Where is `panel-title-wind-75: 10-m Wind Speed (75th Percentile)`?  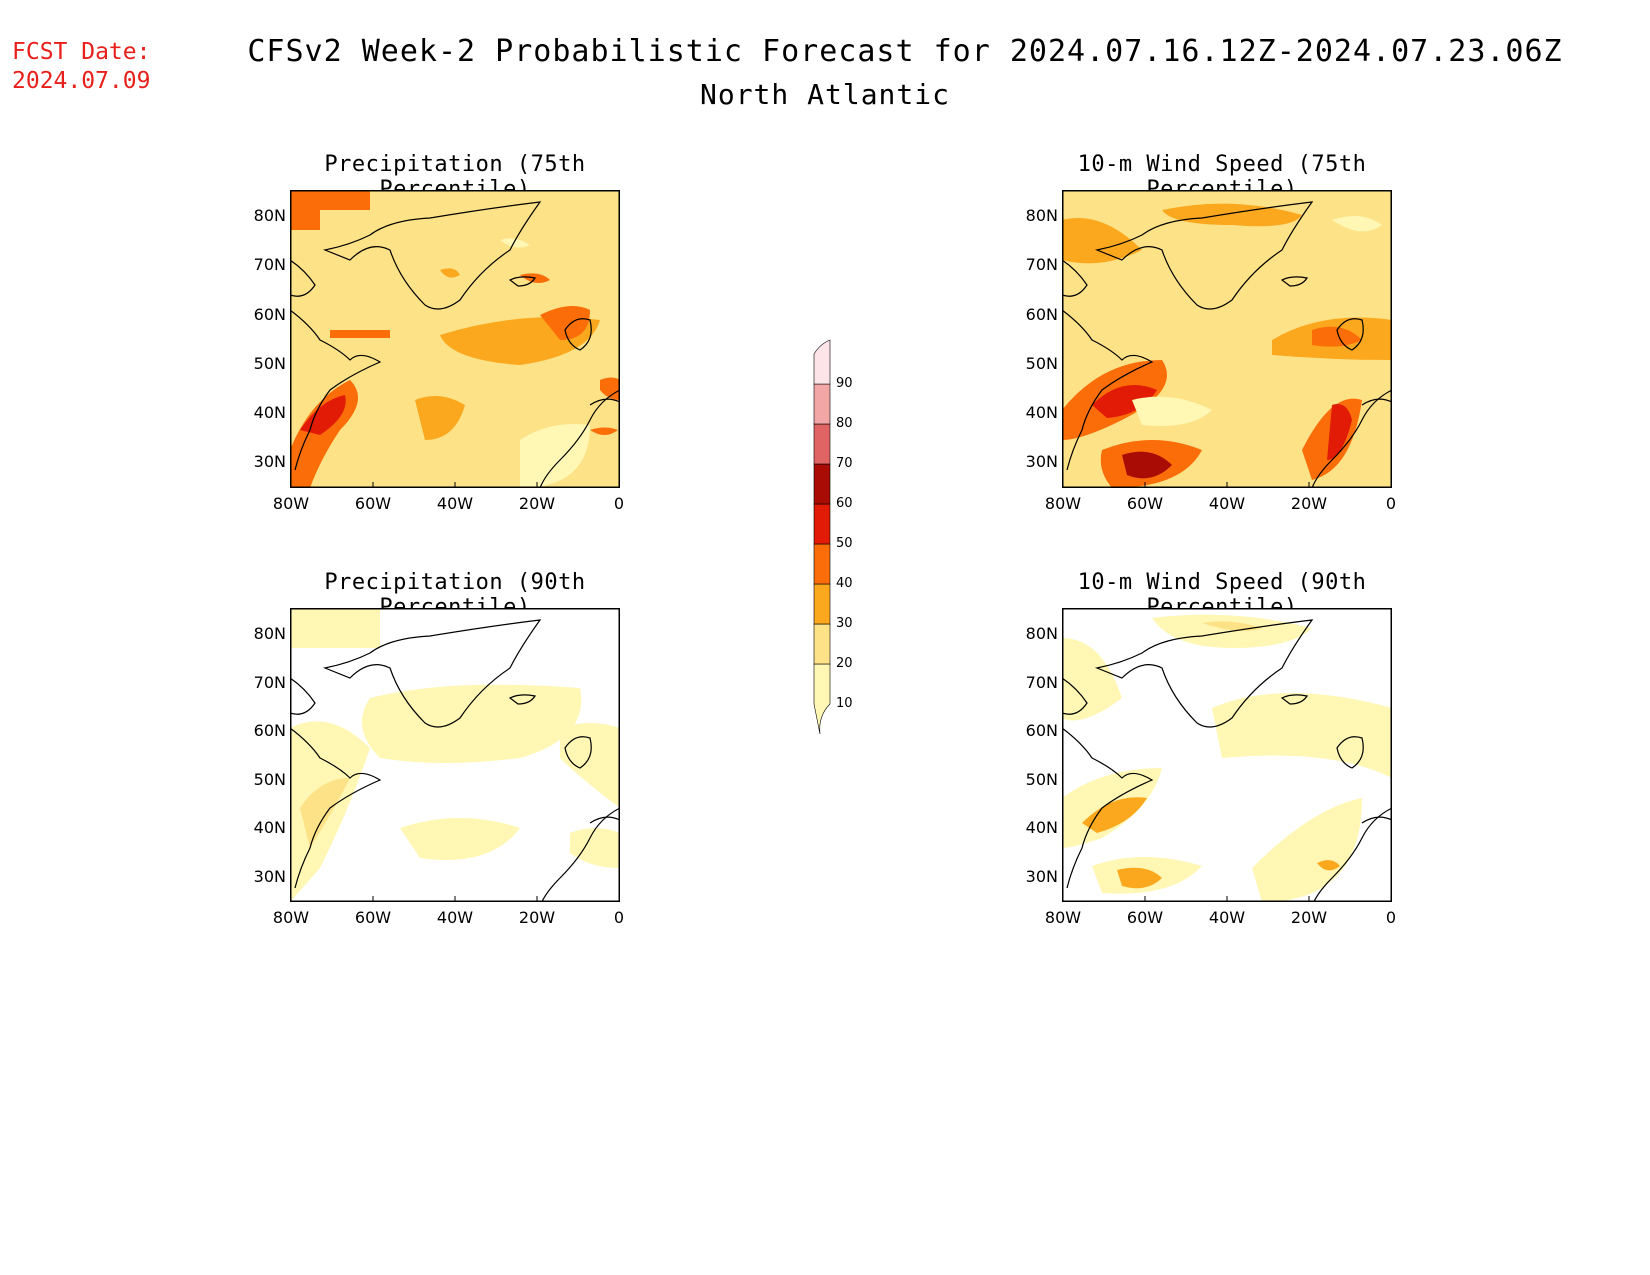 panel-title-wind-75: 10-m Wind Speed (75th Percentile) is located at coordinates (1222, 177).